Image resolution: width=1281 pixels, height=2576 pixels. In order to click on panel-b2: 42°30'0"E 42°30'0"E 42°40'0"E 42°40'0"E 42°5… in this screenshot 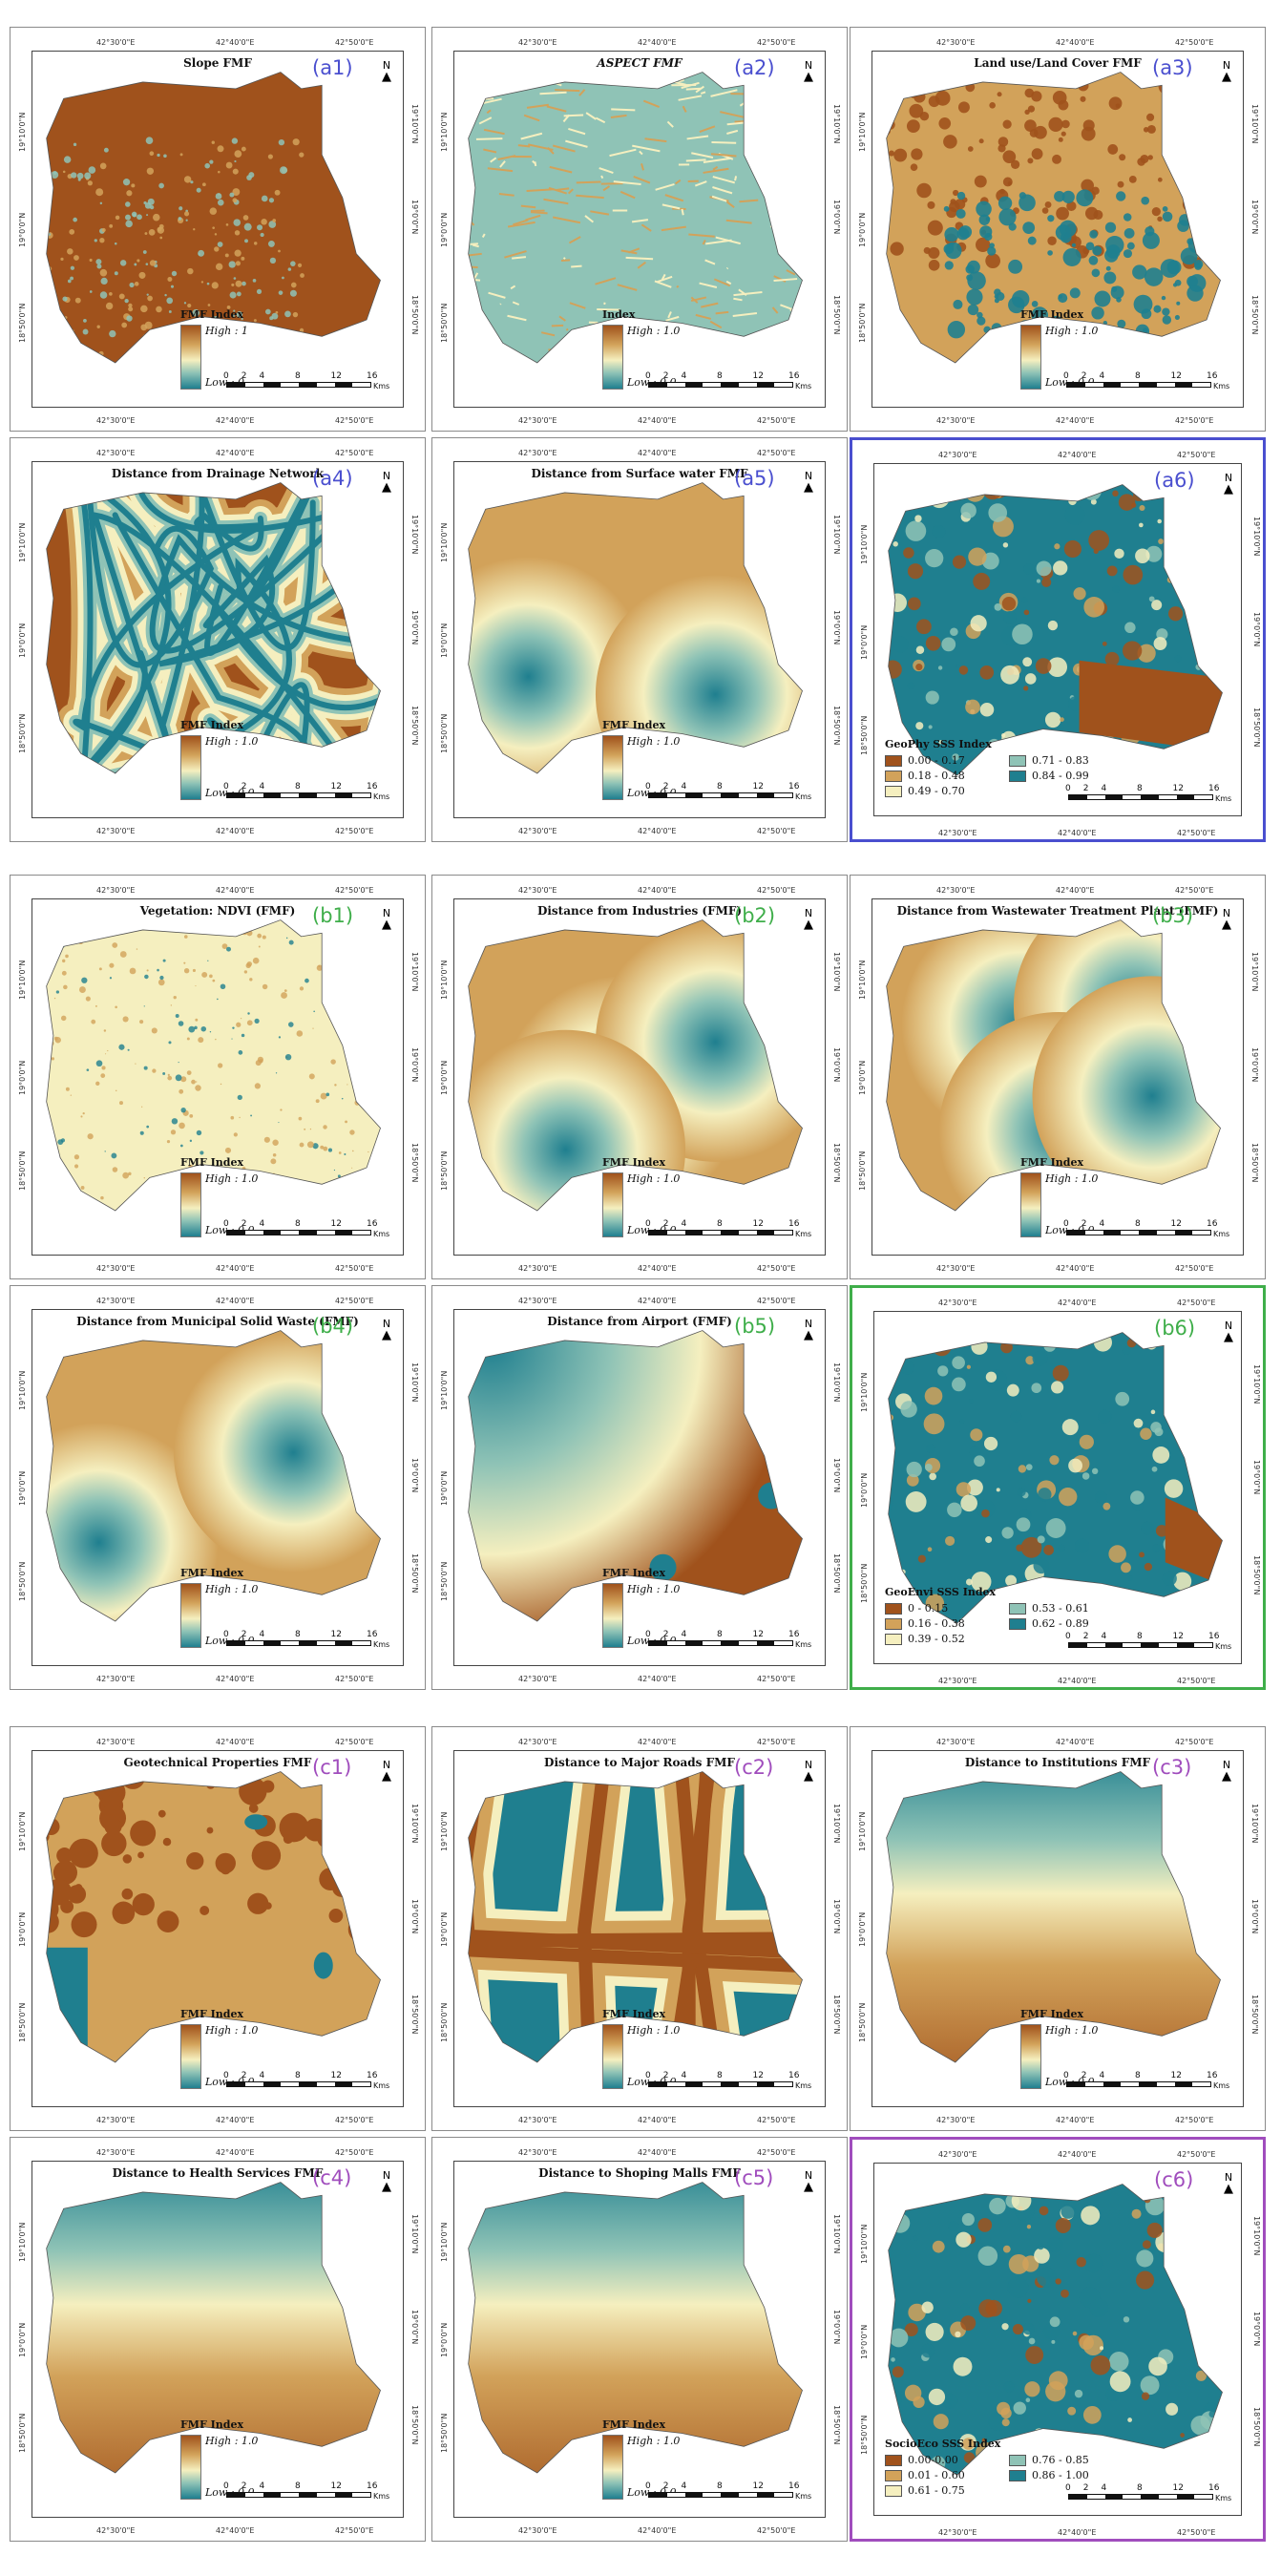, I will do `click(639, 1077)`.